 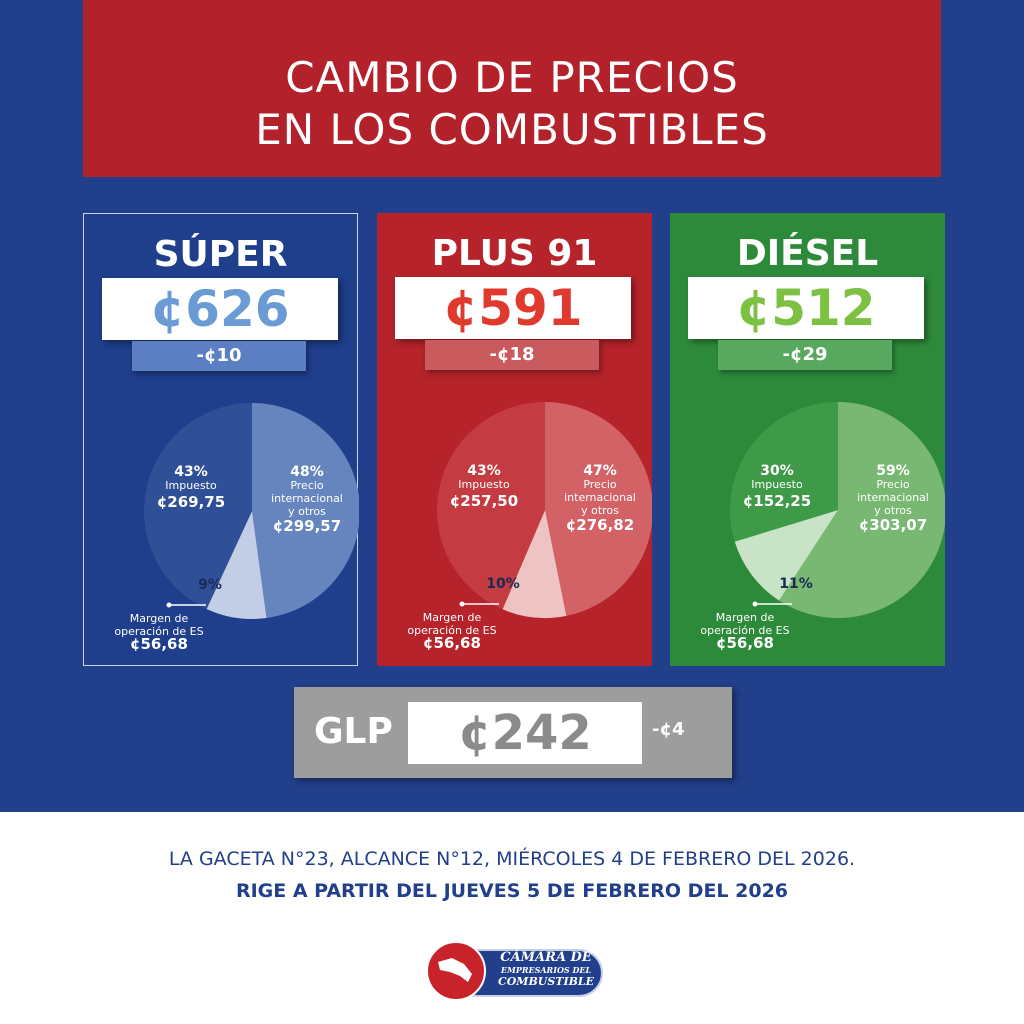 I want to click on fuel-name: SÚPER, so click(x=220, y=254).